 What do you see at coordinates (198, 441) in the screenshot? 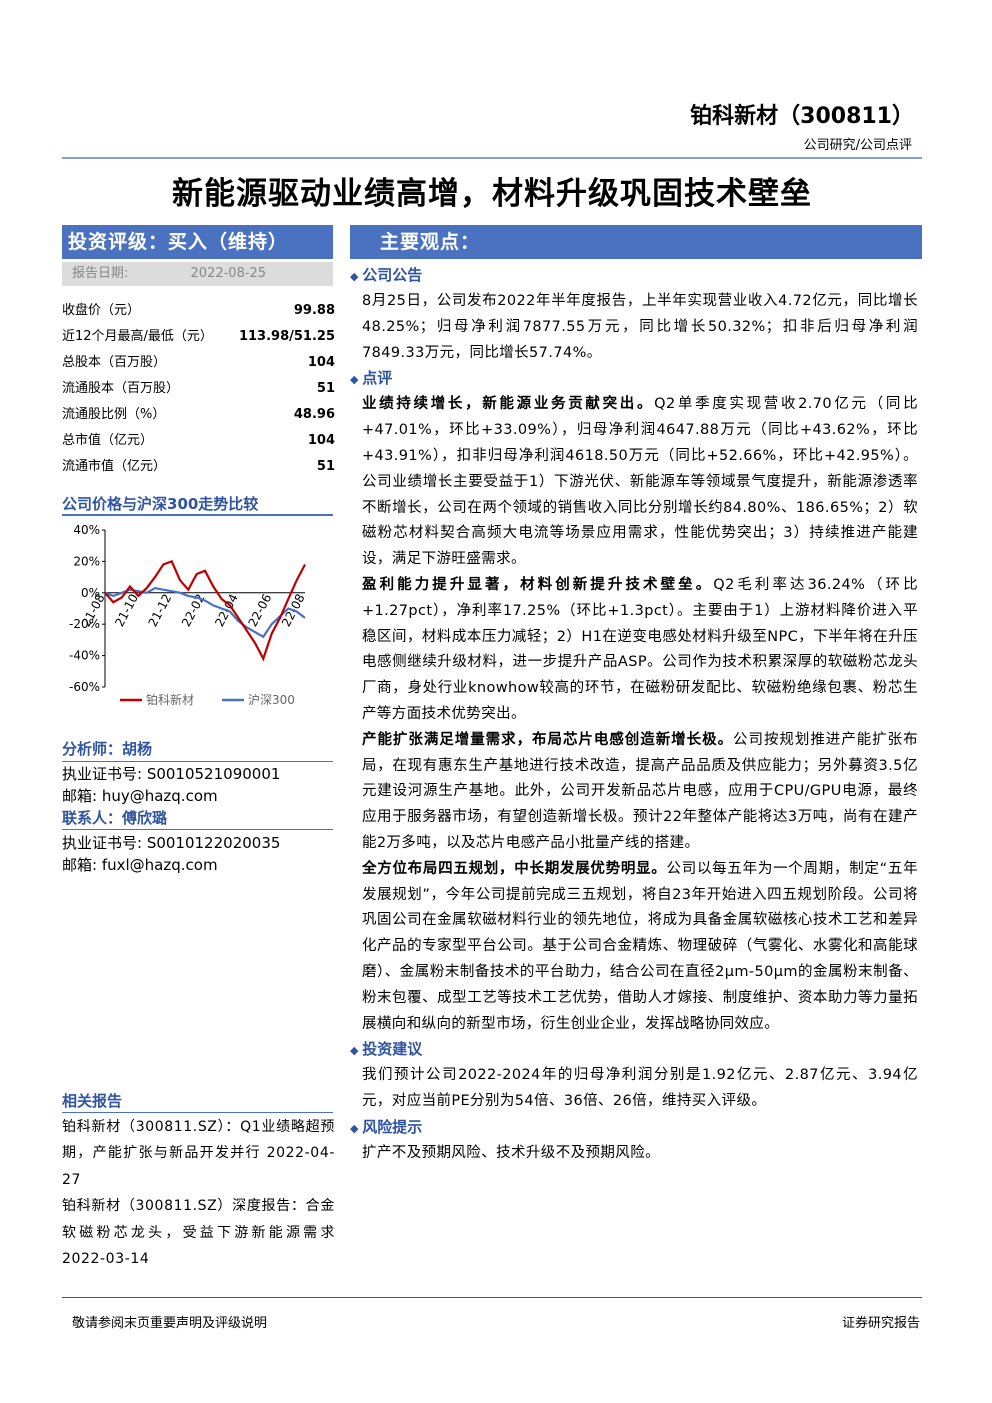
I see `stat-row: 总市值（亿元） 104` at bounding box center [198, 441].